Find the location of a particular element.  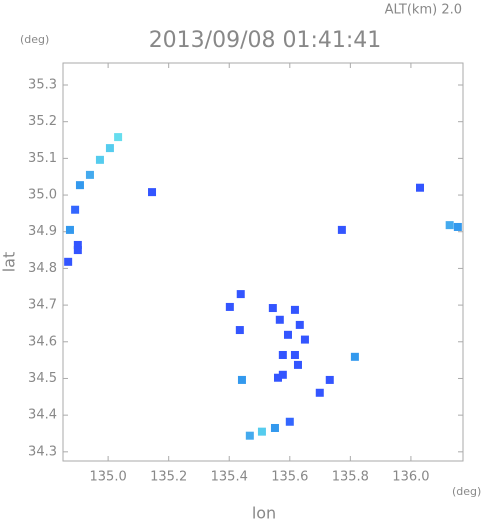

y-tick-label: 35.1 is located at coordinates (42, 158).